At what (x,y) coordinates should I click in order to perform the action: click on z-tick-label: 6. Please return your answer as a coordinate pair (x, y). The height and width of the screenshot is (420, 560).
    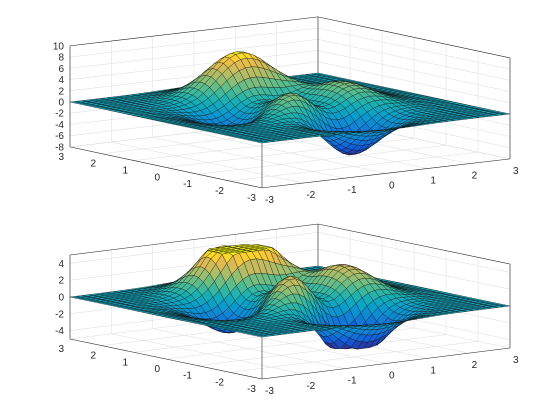
    Looking at the image, I should click on (61, 69).